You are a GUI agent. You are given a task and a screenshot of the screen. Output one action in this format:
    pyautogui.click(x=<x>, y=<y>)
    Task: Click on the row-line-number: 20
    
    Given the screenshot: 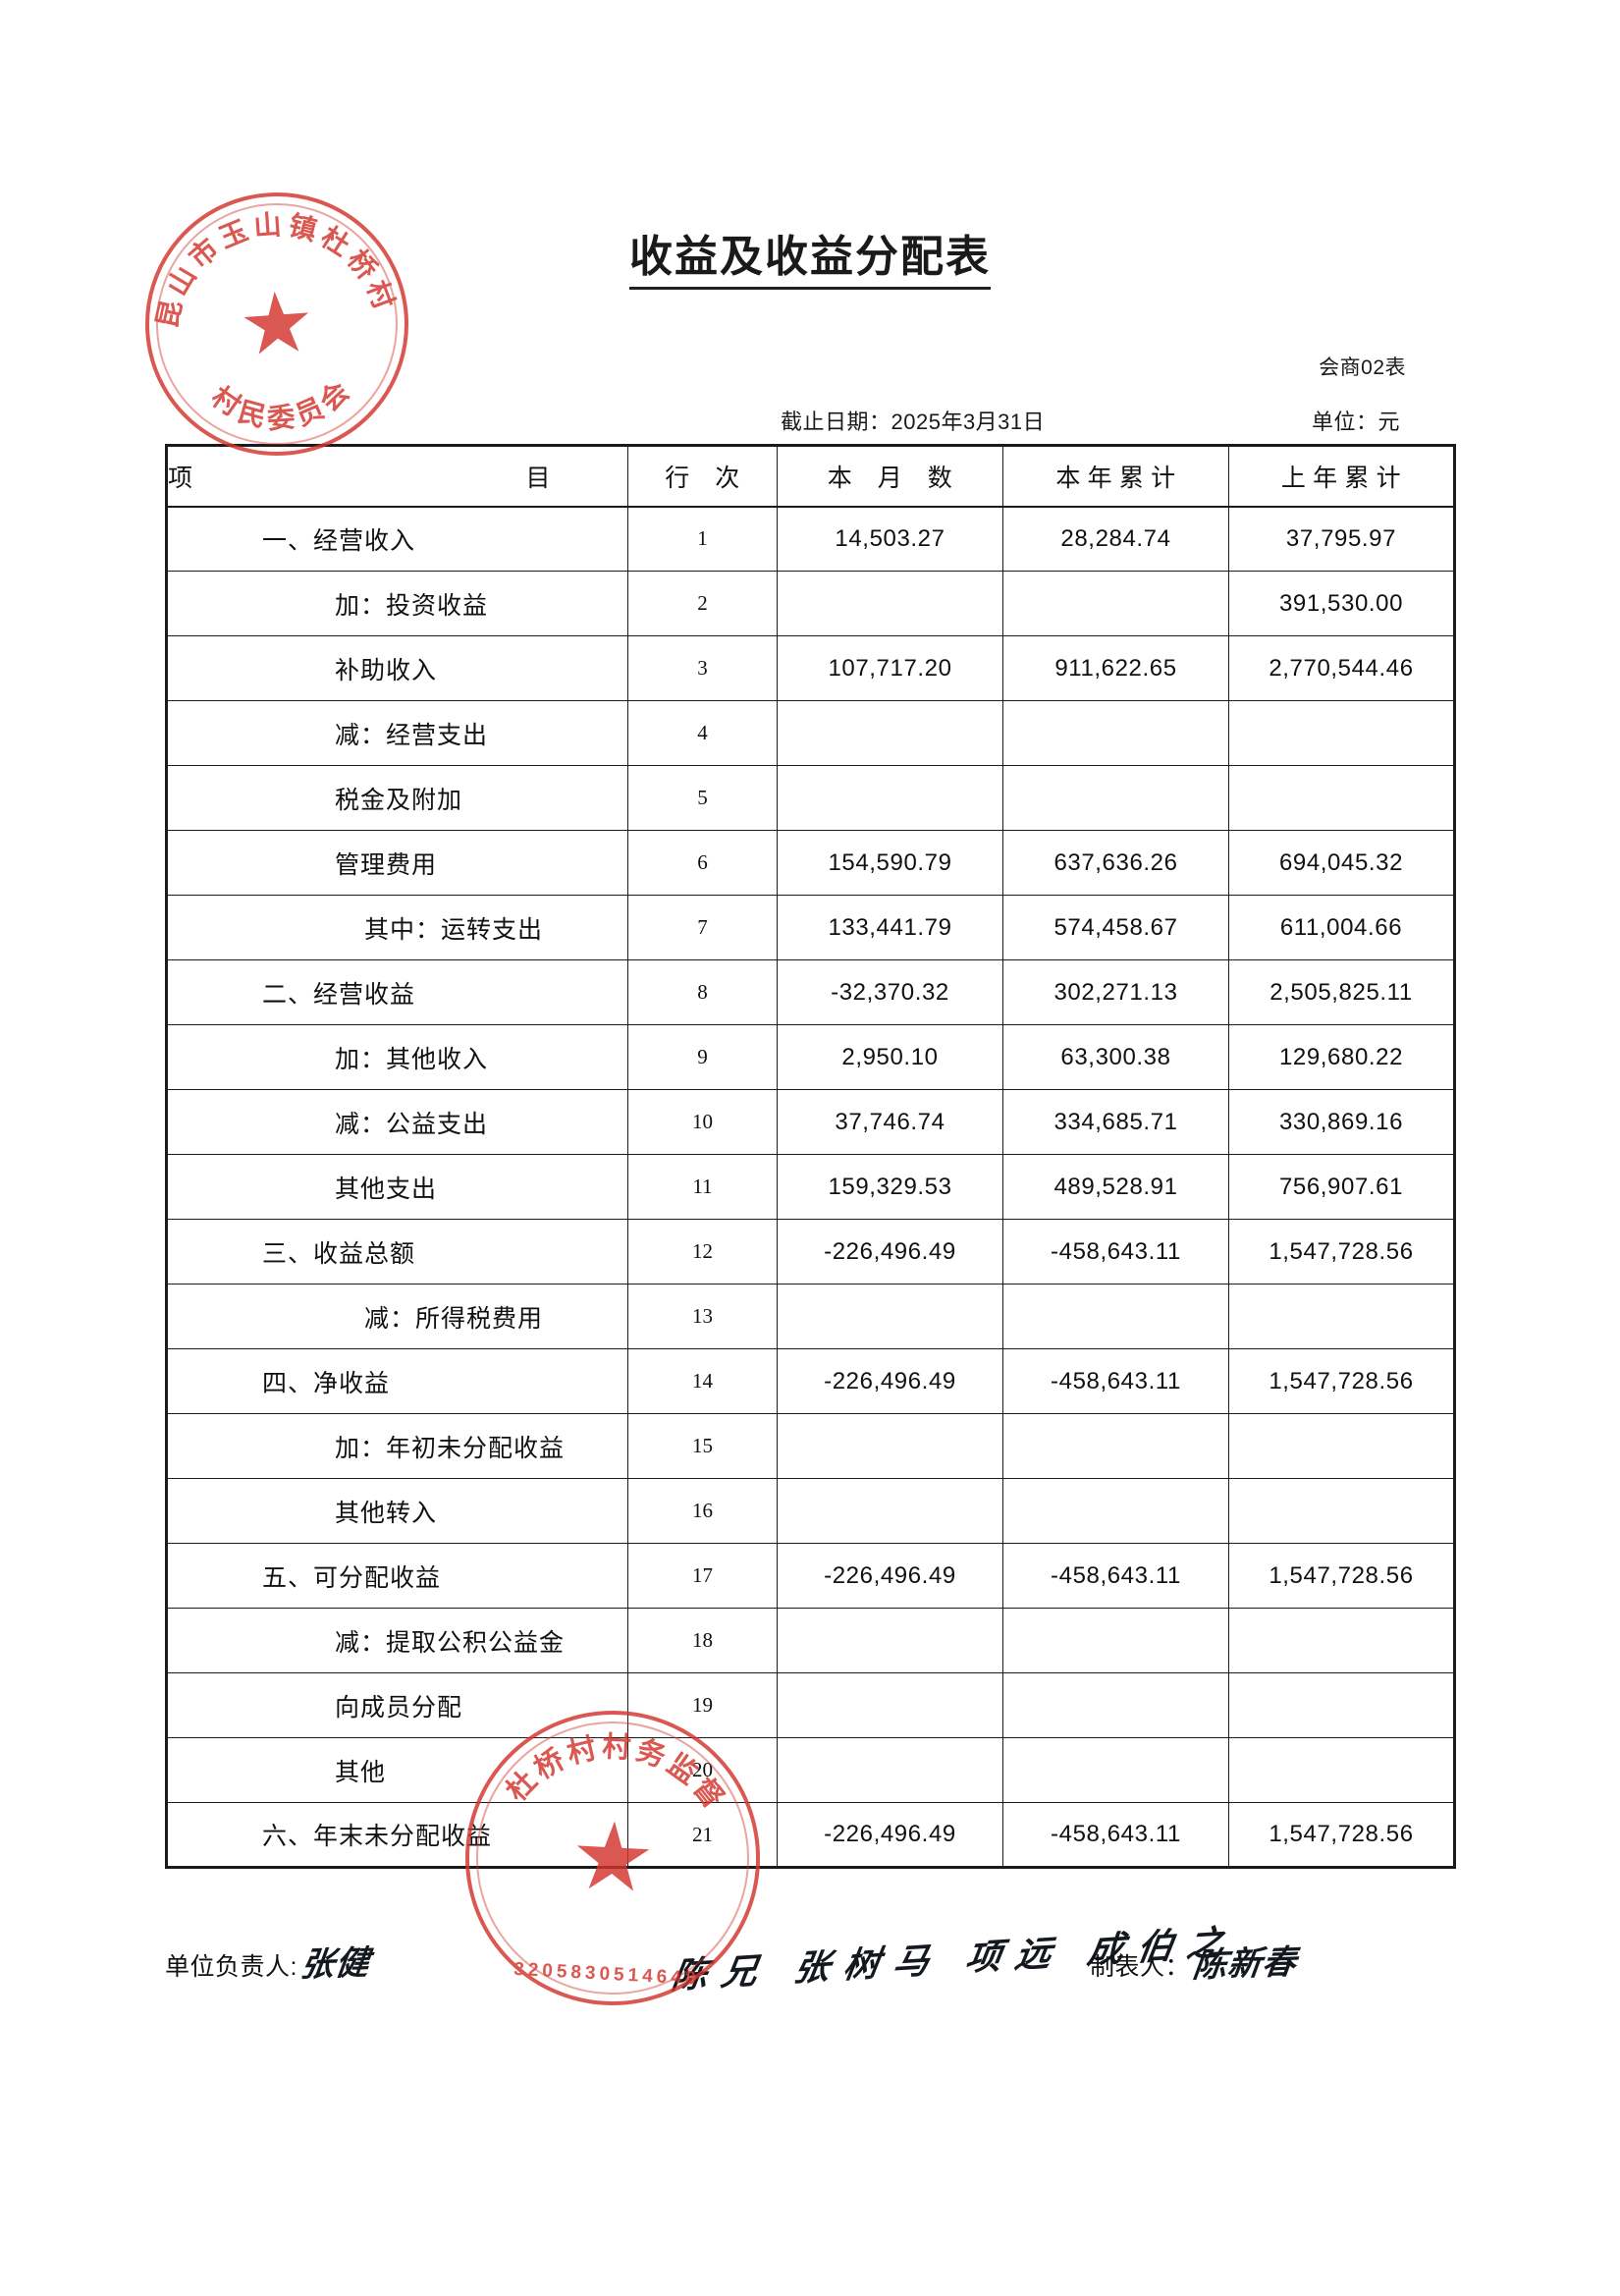 What is the action you would take?
    pyautogui.click(x=703, y=1770)
    